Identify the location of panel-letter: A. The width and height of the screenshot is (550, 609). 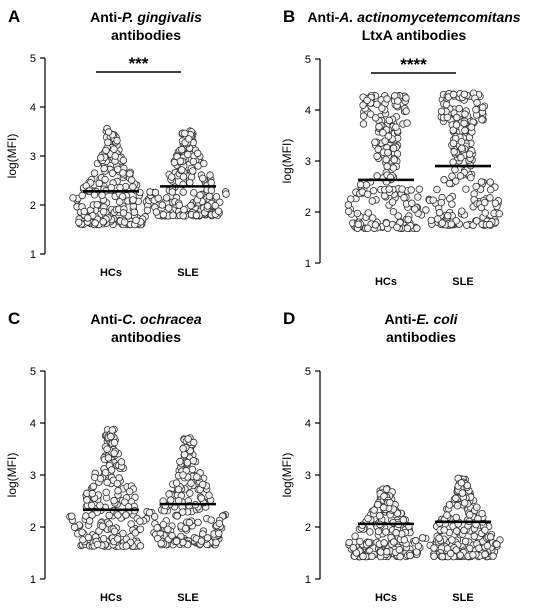
(14, 16).